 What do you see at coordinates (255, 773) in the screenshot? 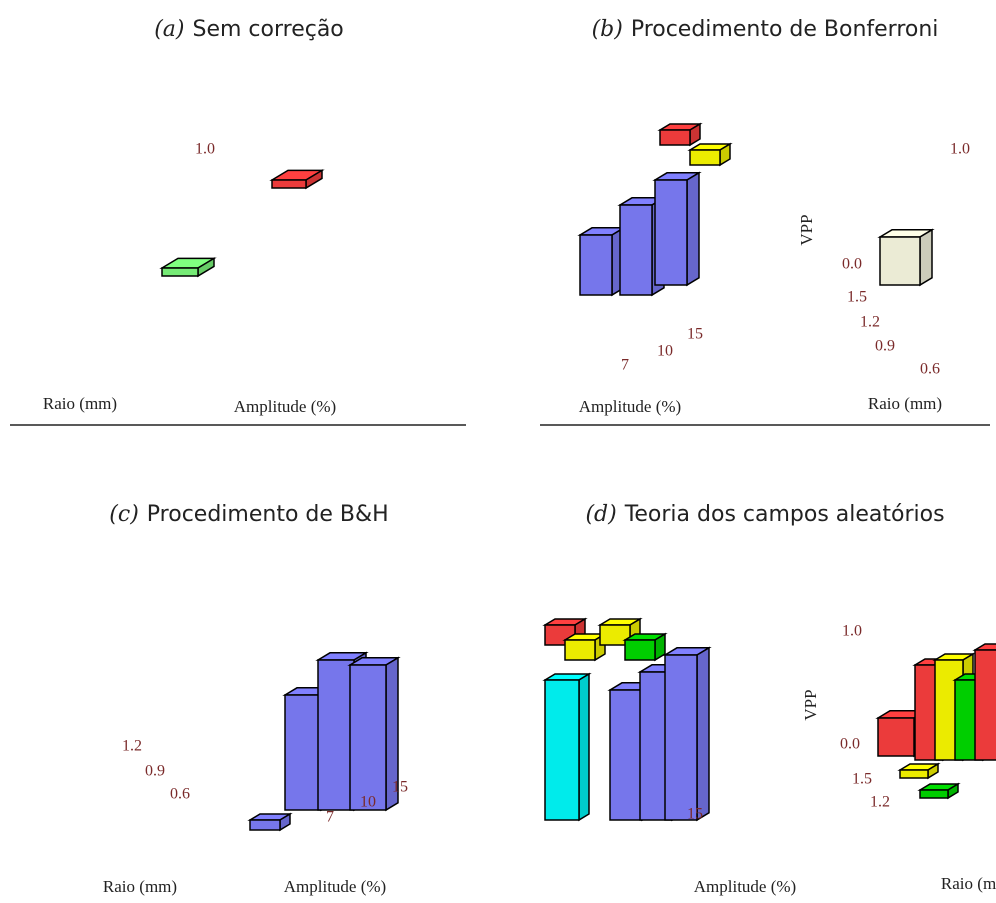
I see `panel: 1.20.9 0.6 15 10 7 Raio (mm) Amplitude (%)` at bounding box center [255, 773].